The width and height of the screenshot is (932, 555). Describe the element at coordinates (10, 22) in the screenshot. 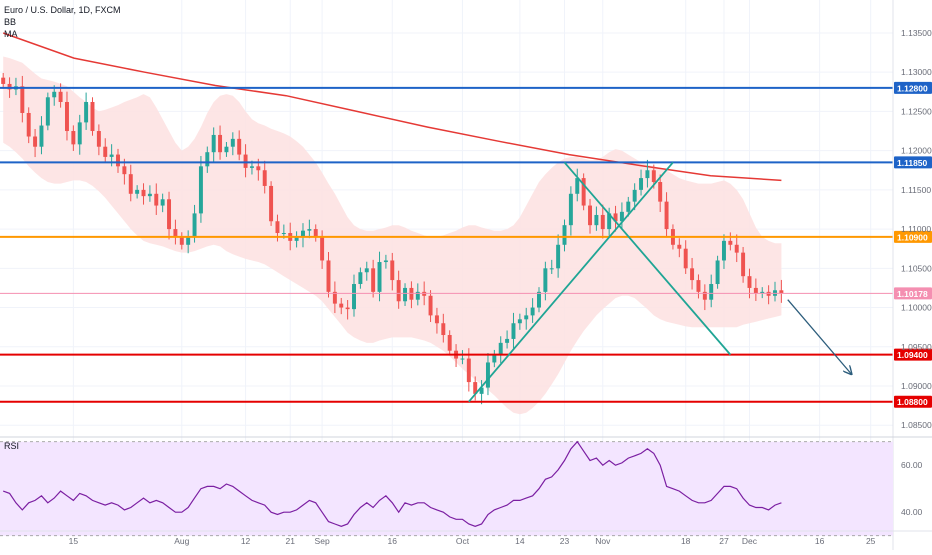

I see `bb-indicator-label: BB` at that location.